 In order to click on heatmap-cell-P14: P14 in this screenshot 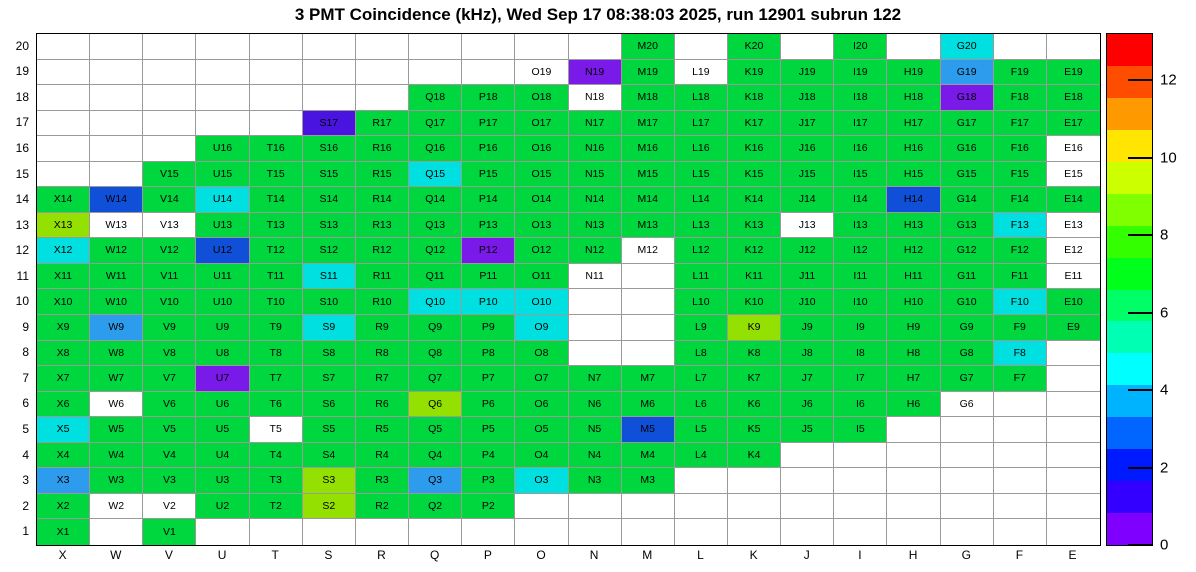, I will do `click(489, 200)`.